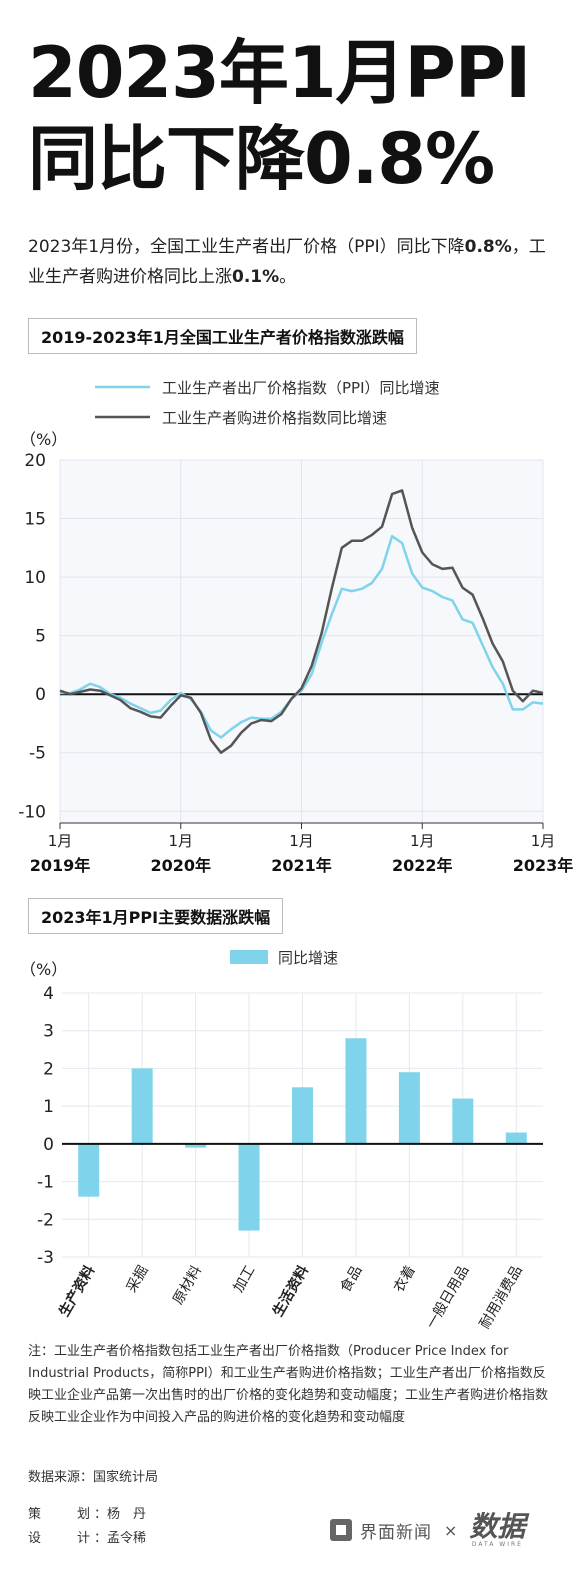  I want to click on category-label: 采掘, so click(138, 1279).